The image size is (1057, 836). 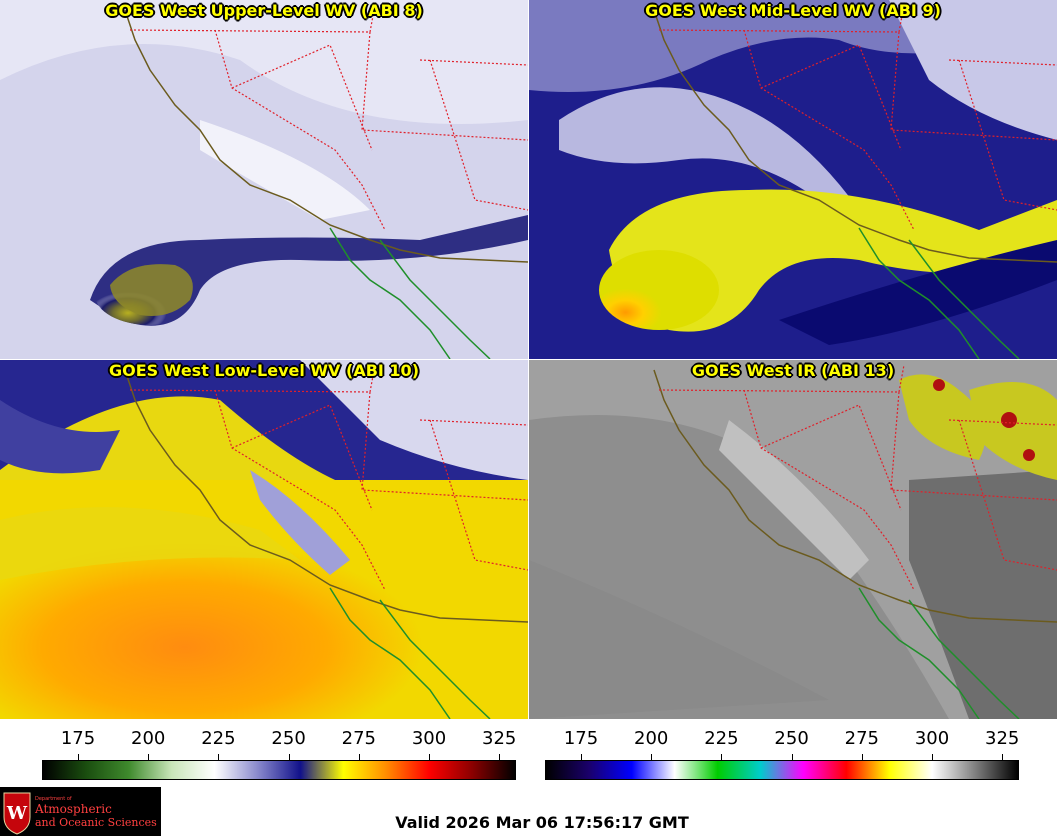 What do you see at coordinates (96, 822) in the screenshot?
I see `logo-line2: and Oceanic Sciences` at bounding box center [96, 822].